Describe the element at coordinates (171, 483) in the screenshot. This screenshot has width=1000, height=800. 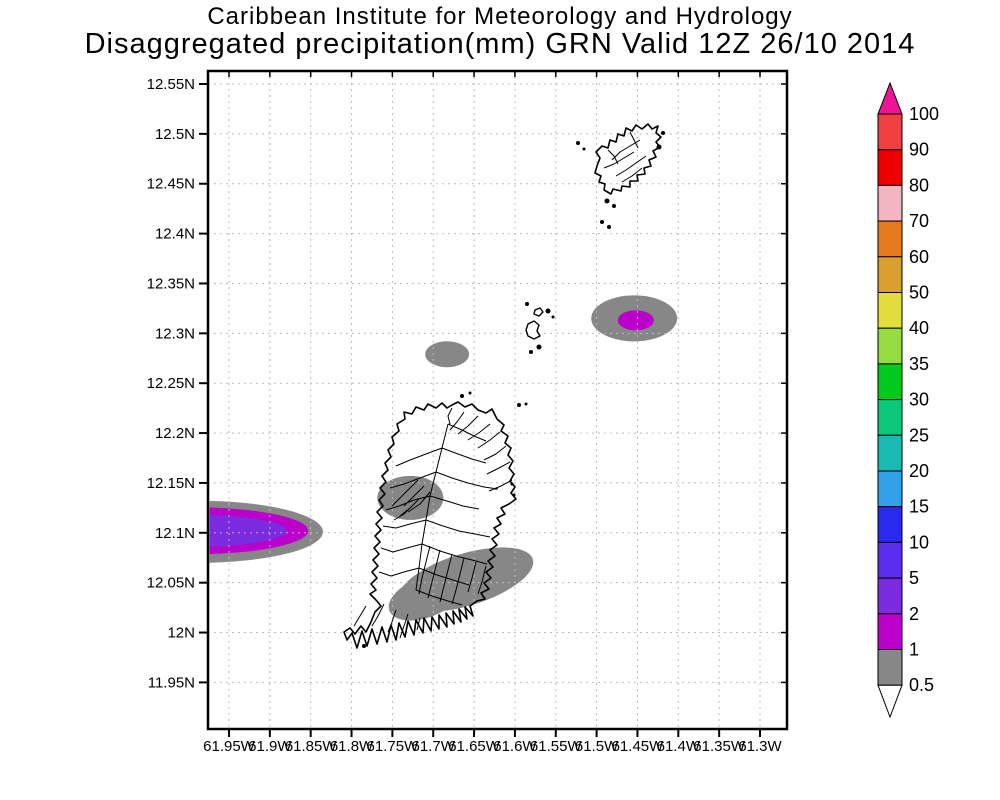
I see `y-axis-label: 12.15N` at that location.